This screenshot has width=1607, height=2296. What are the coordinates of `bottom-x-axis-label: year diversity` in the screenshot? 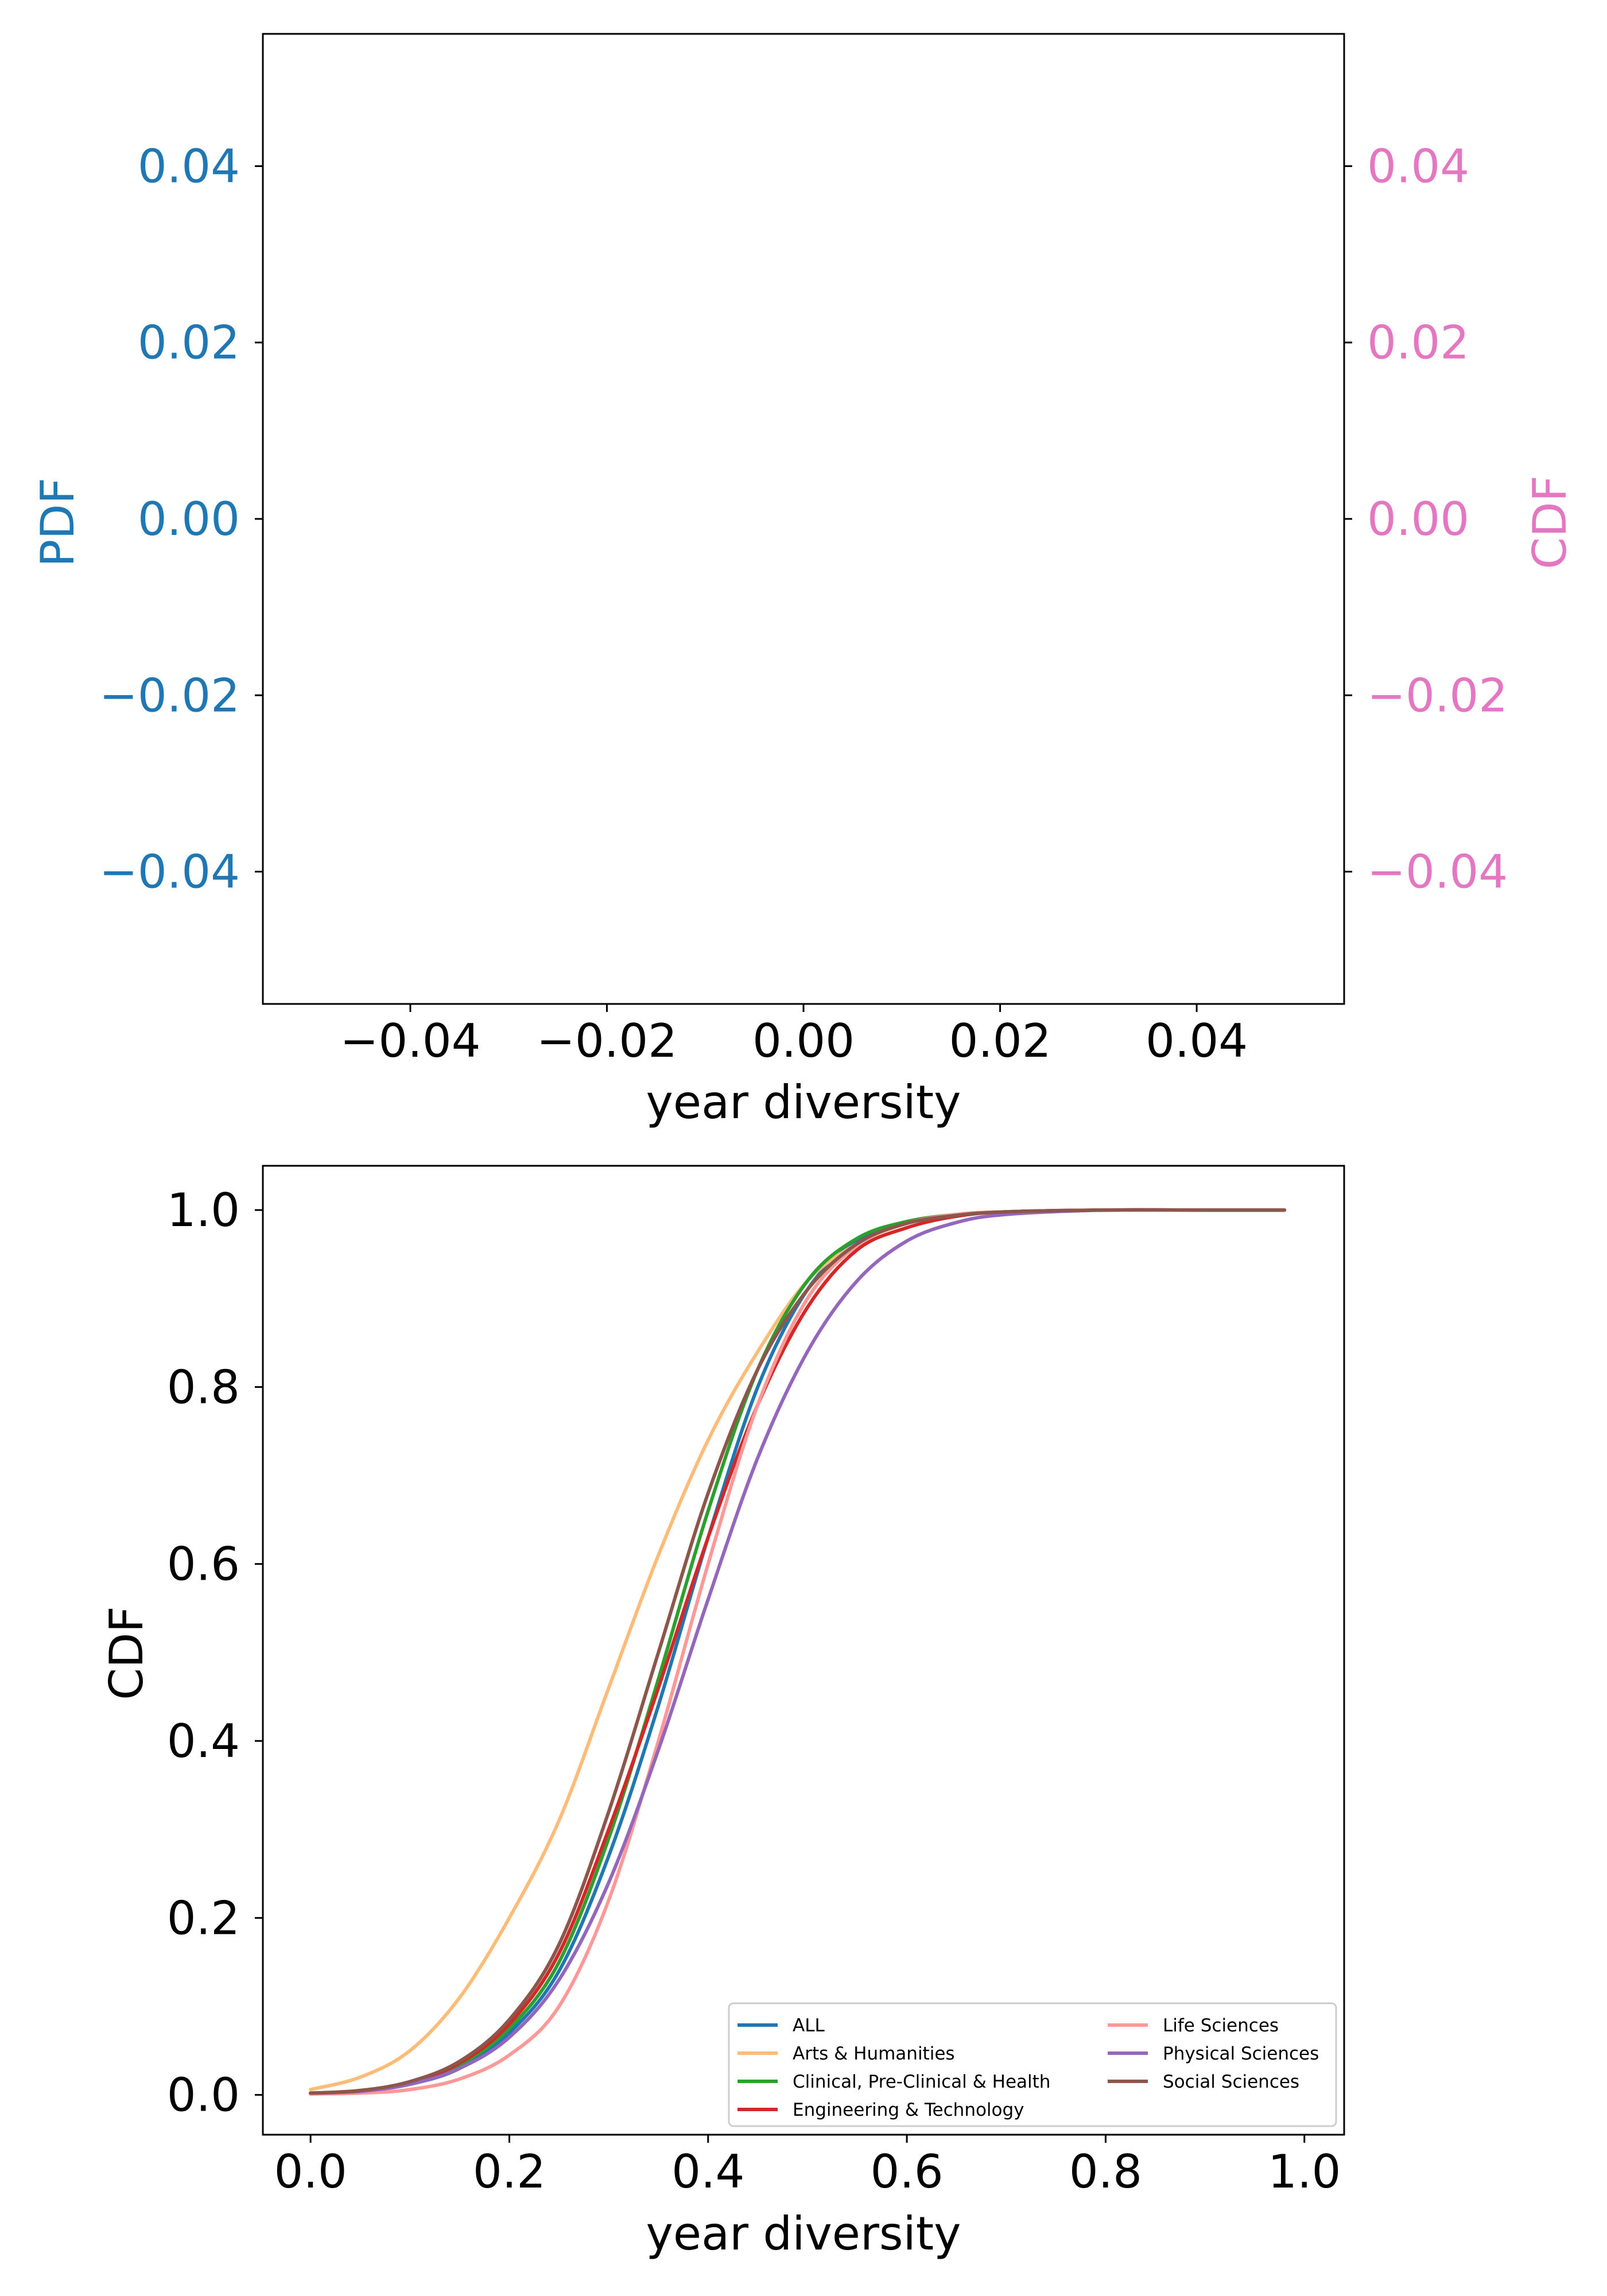 It's located at (803, 2233).